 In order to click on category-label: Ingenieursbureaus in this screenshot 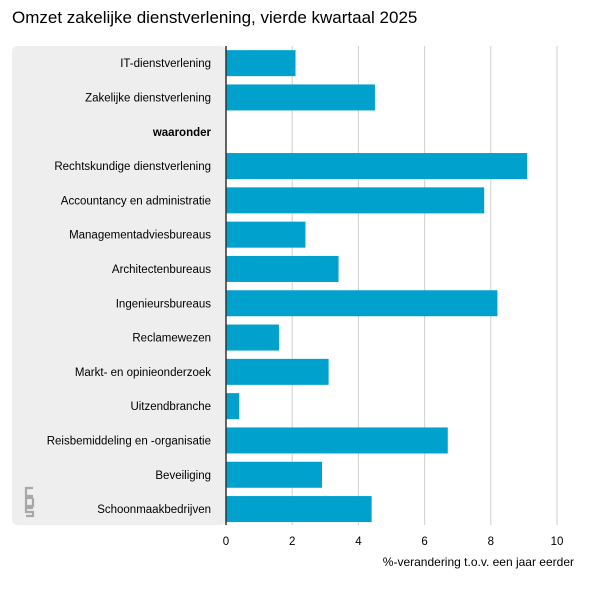, I will do `click(164, 304)`.